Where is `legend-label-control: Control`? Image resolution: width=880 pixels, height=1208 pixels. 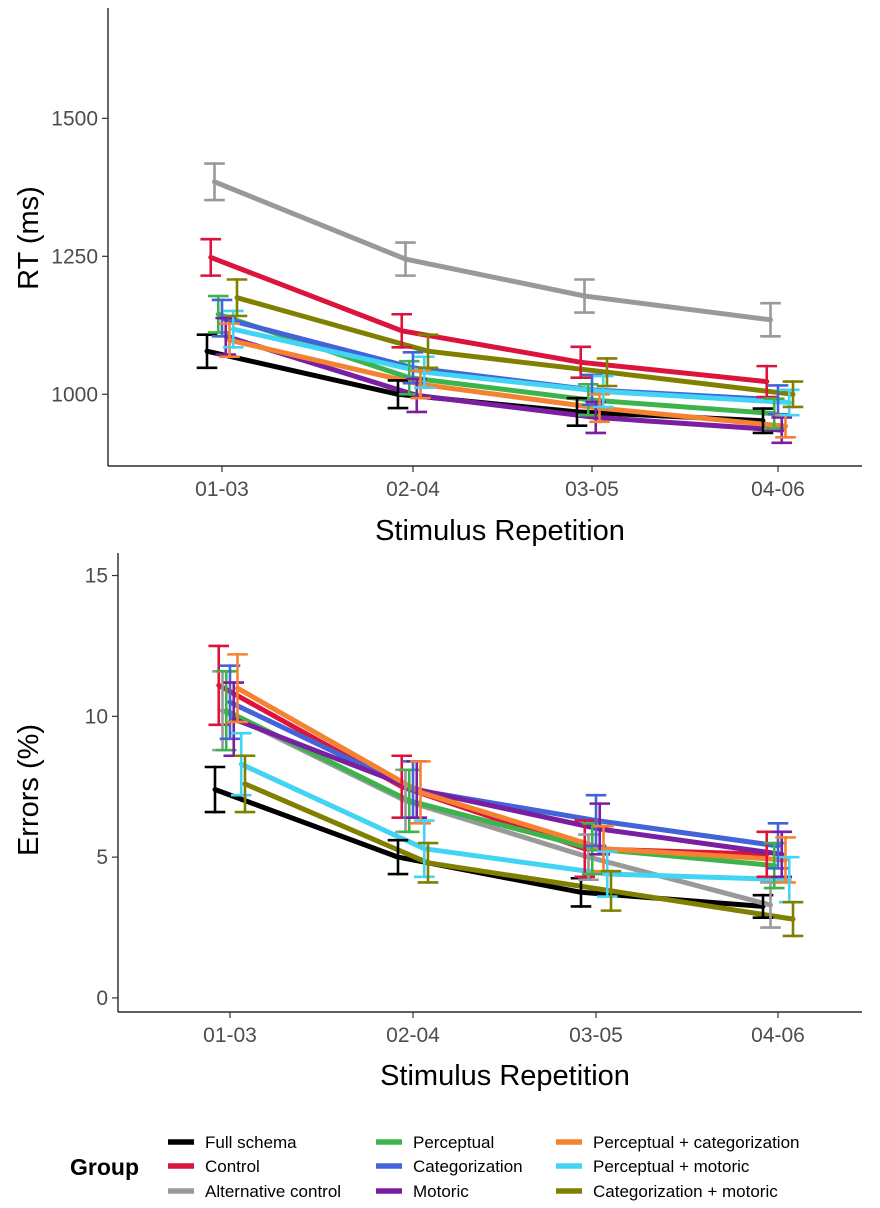 legend-label-control: Control is located at coordinates (232, 1166).